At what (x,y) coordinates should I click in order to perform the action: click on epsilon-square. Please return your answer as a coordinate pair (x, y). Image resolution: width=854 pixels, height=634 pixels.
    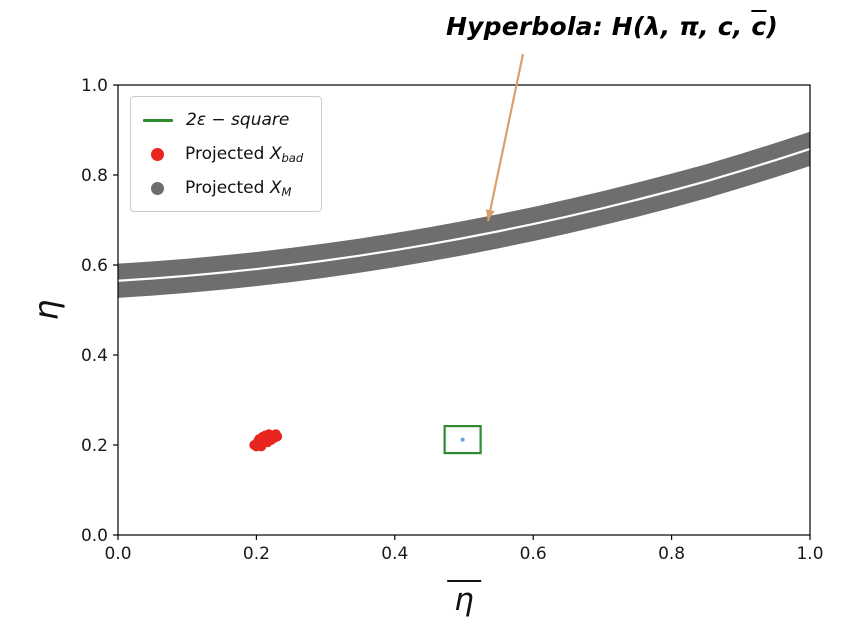
    Looking at the image, I should click on (462, 440).